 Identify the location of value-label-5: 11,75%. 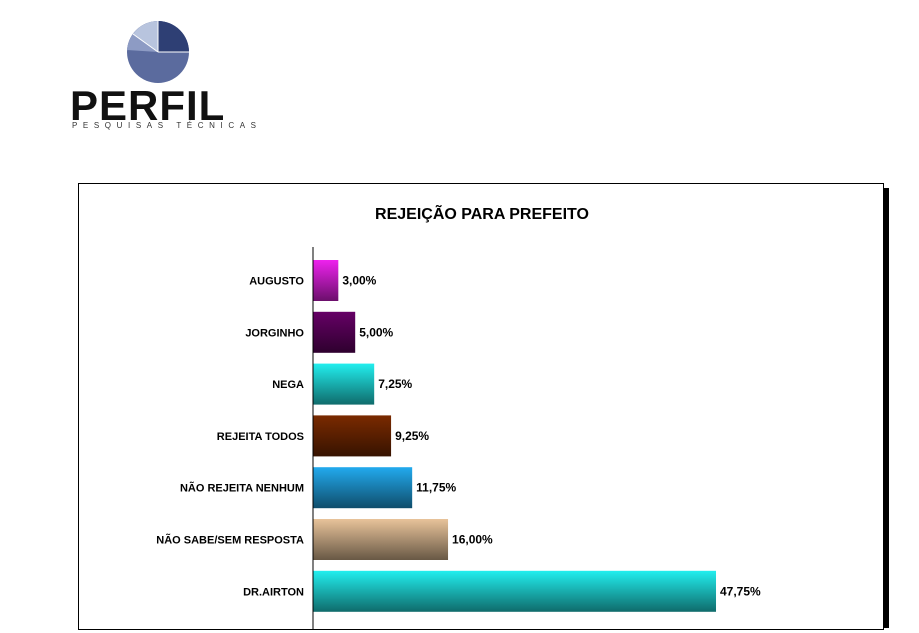
(436, 488).